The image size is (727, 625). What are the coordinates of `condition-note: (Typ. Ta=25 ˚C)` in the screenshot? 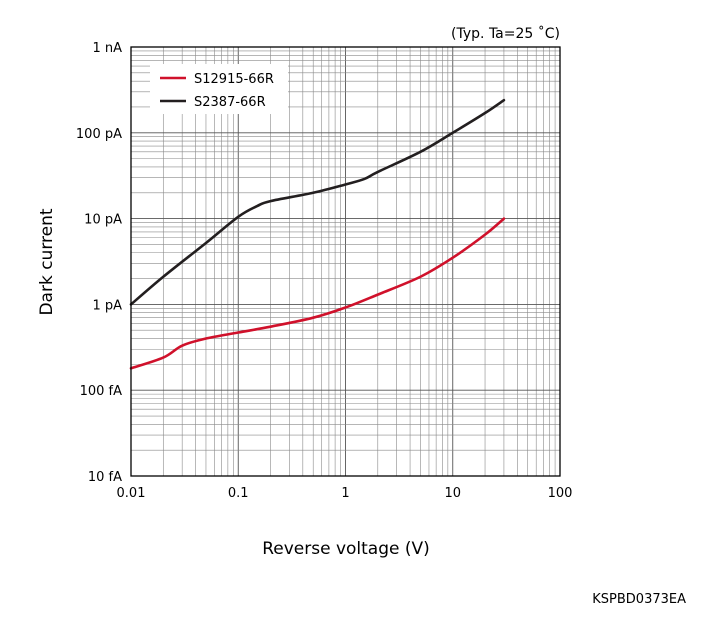 It's located at (505, 33).